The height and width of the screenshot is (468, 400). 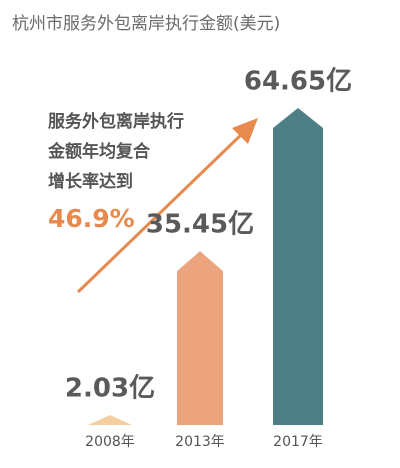 I want to click on annotation: 服务外包离岸执行, so click(x=116, y=121).